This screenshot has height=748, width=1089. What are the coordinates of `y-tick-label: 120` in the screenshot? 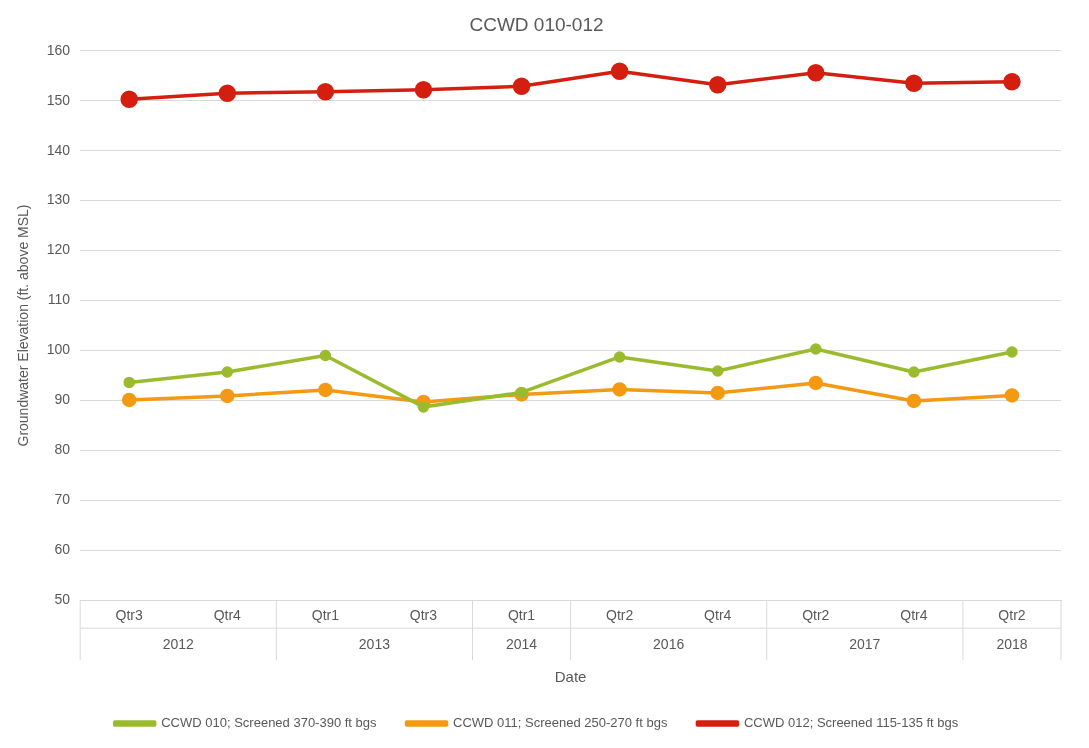 It's located at (58, 249).